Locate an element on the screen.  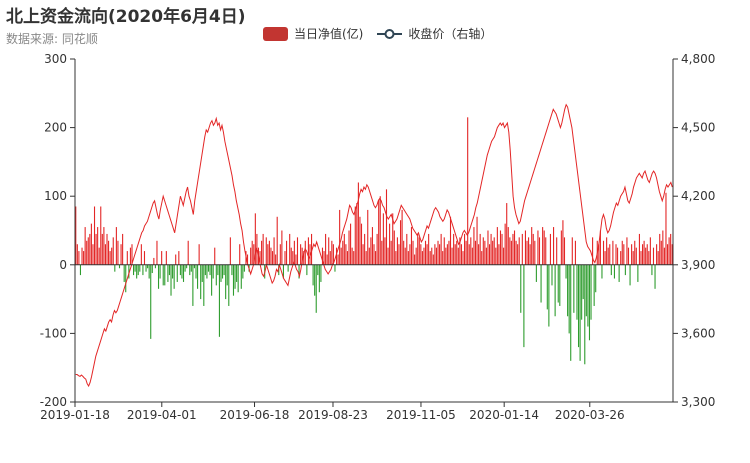
legend: 当日净值(亿) 收盘价（右轴） is located at coordinates (384, 33).